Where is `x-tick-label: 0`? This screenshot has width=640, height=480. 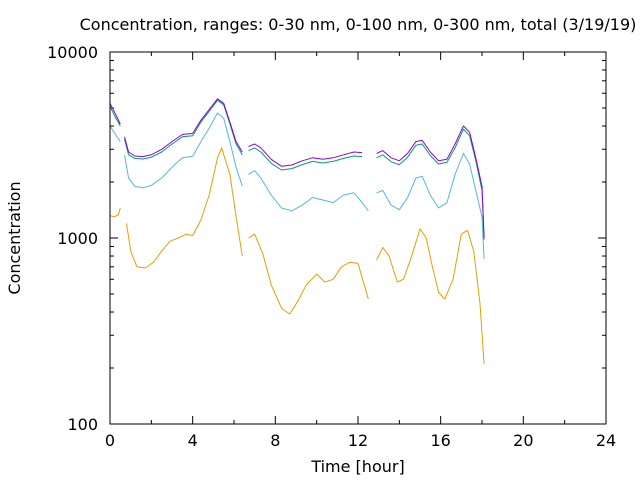
x-tick-label: 0 is located at coordinates (110, 440).